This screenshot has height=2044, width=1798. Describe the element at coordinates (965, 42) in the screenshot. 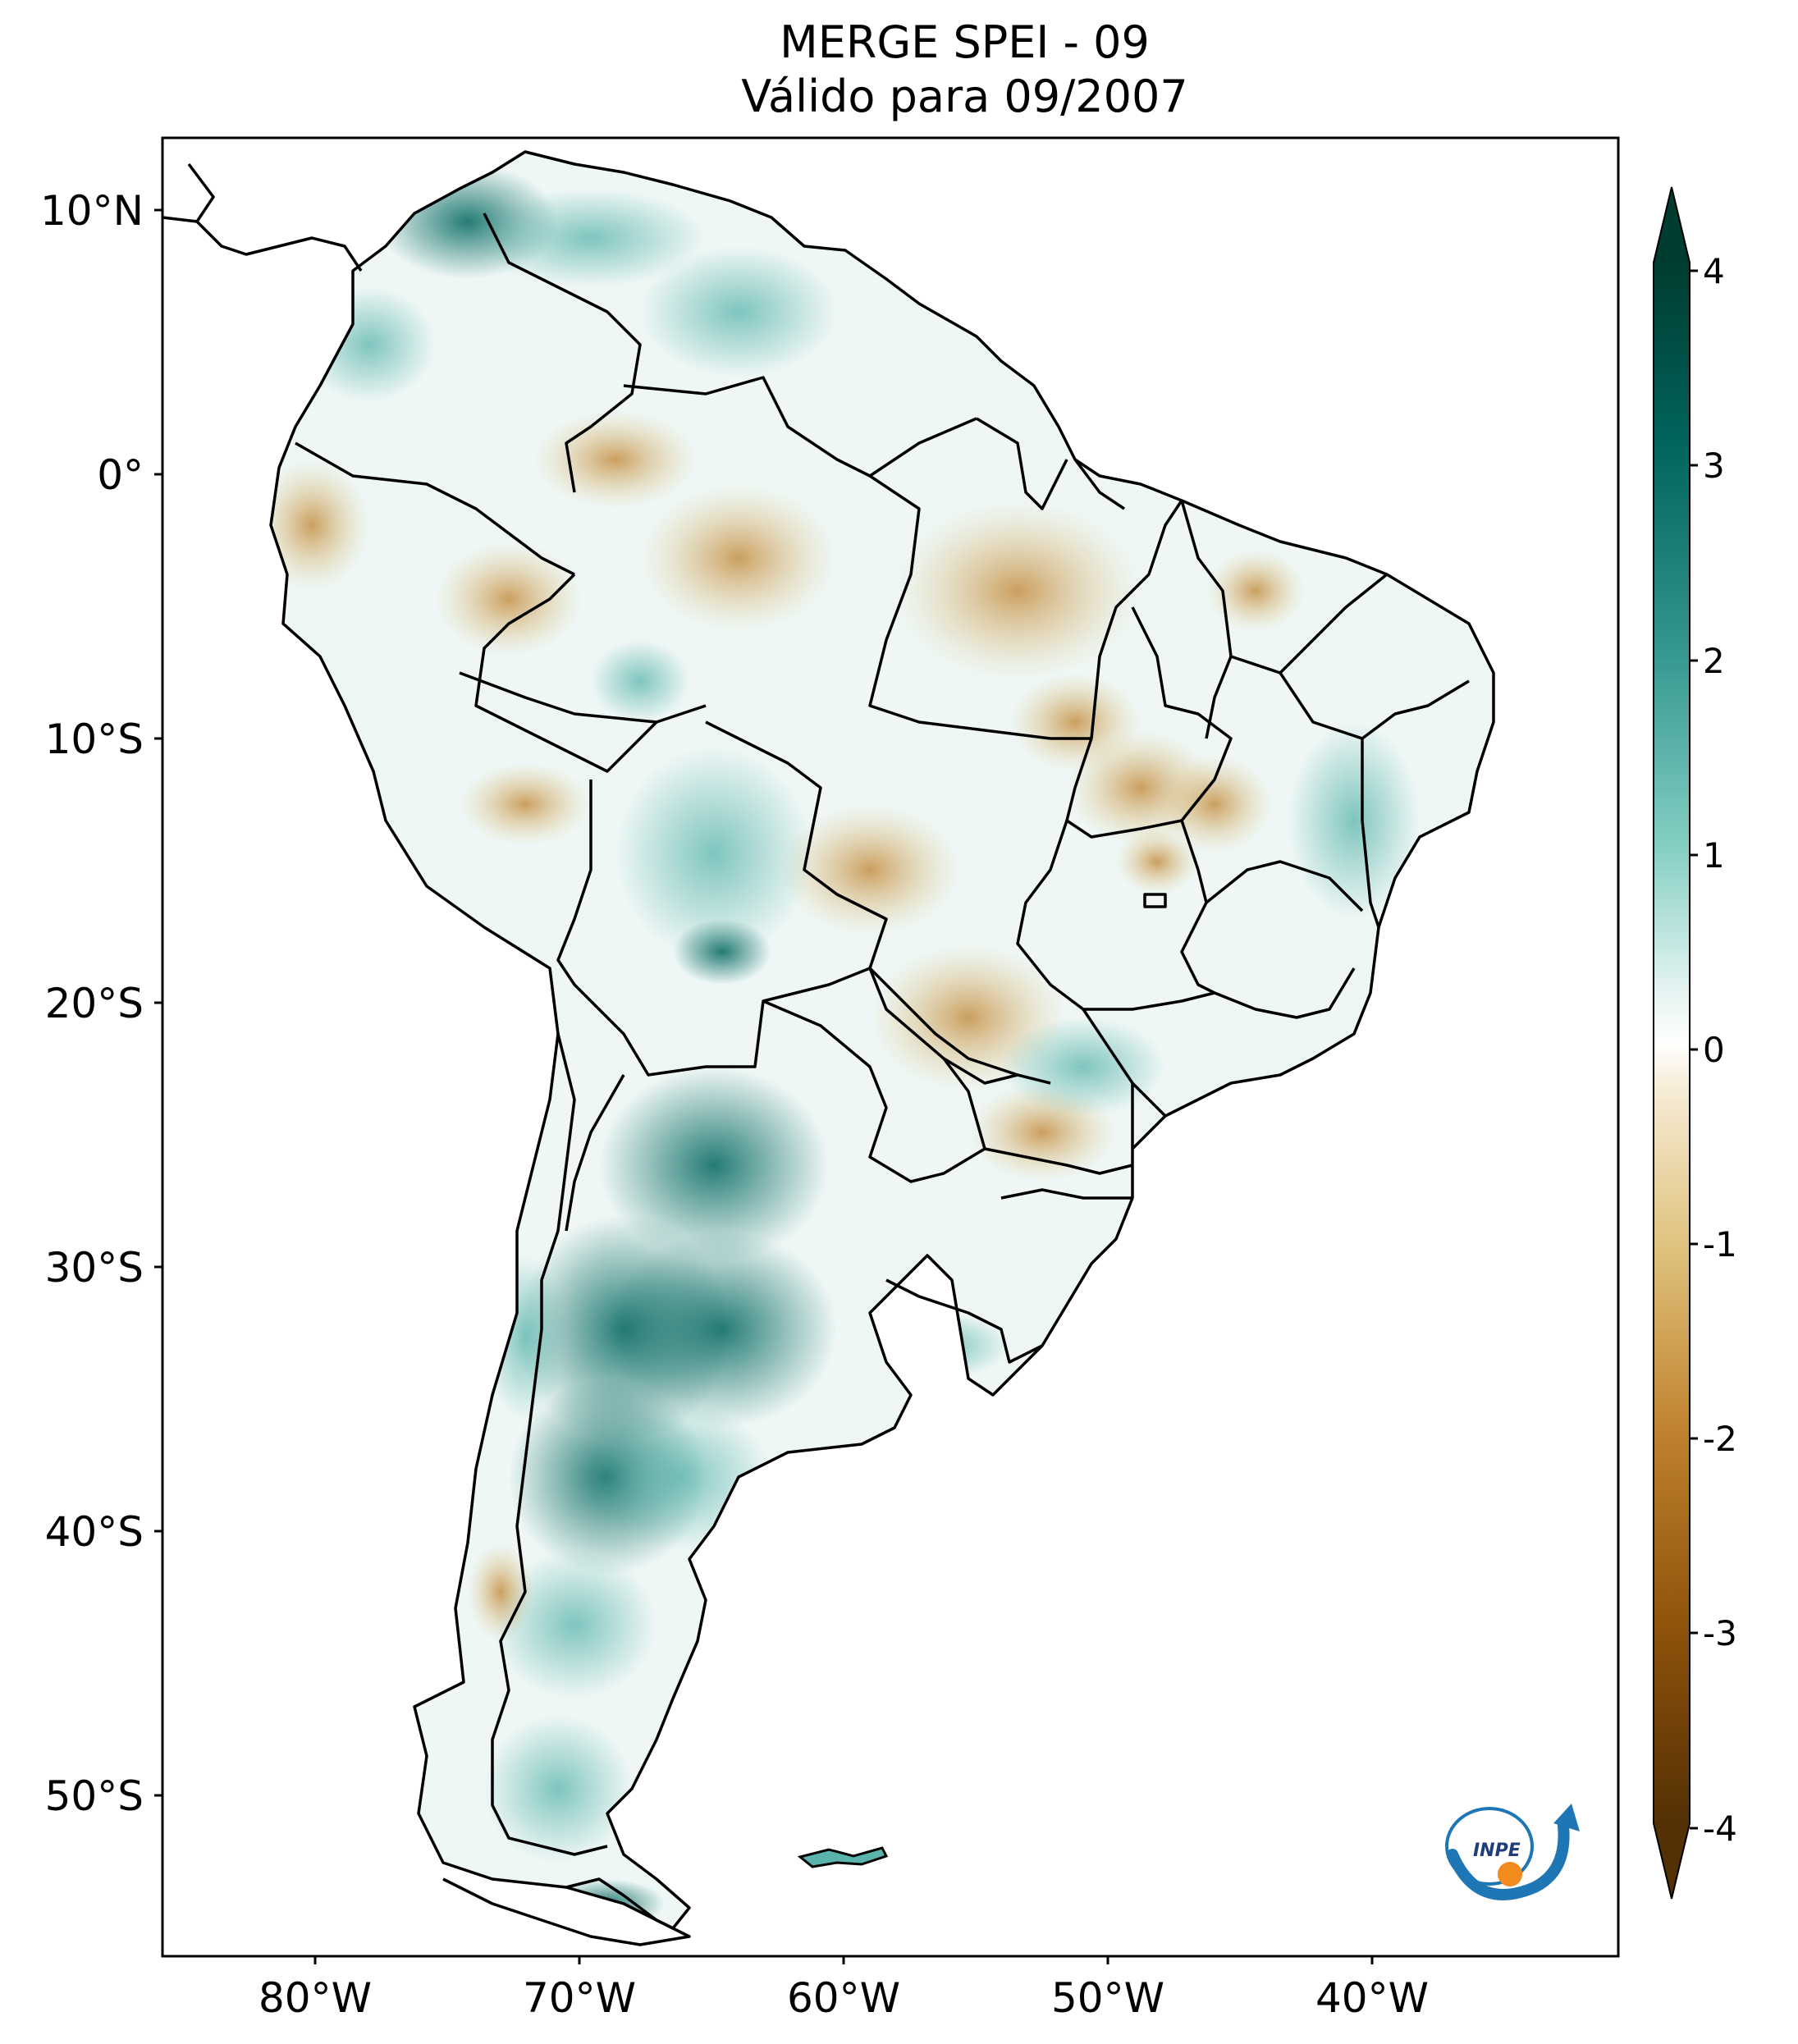

I see `map-title: MERGE SPEI - 09` at that location.